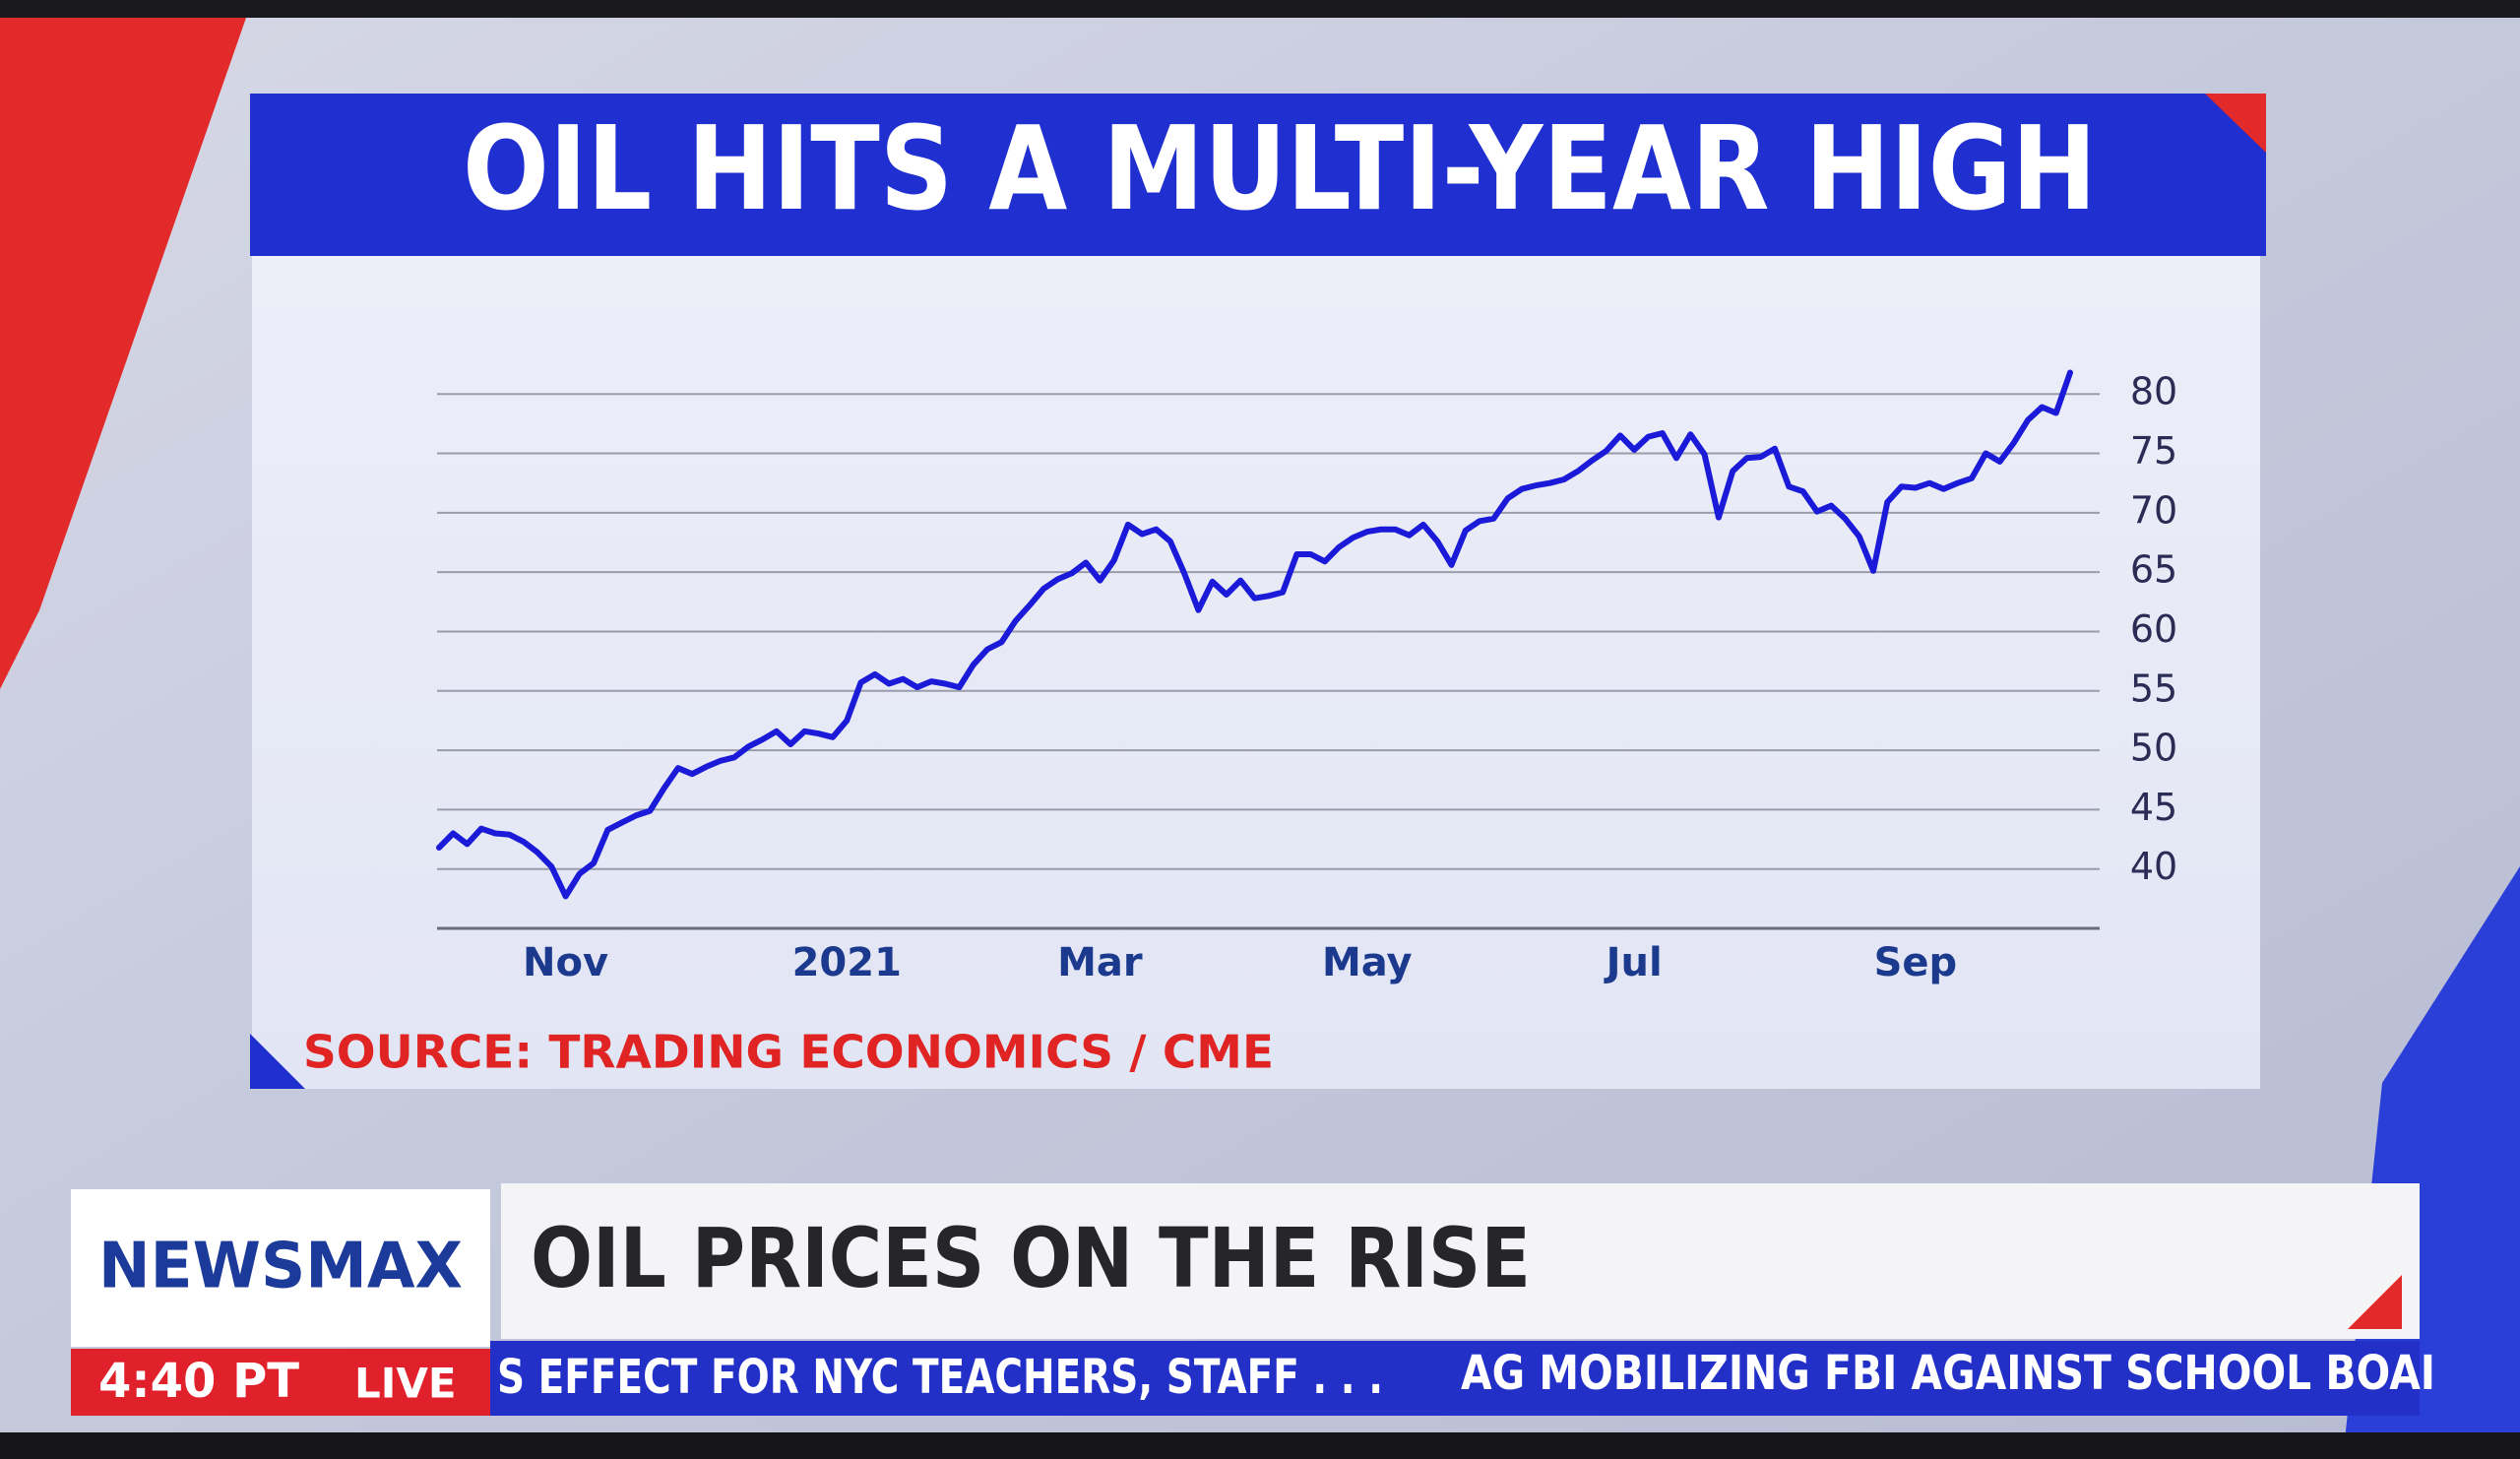  Describe the element at coordinates (1367, 962) in the screenshot. I see `x-tick-label: May` at that location.